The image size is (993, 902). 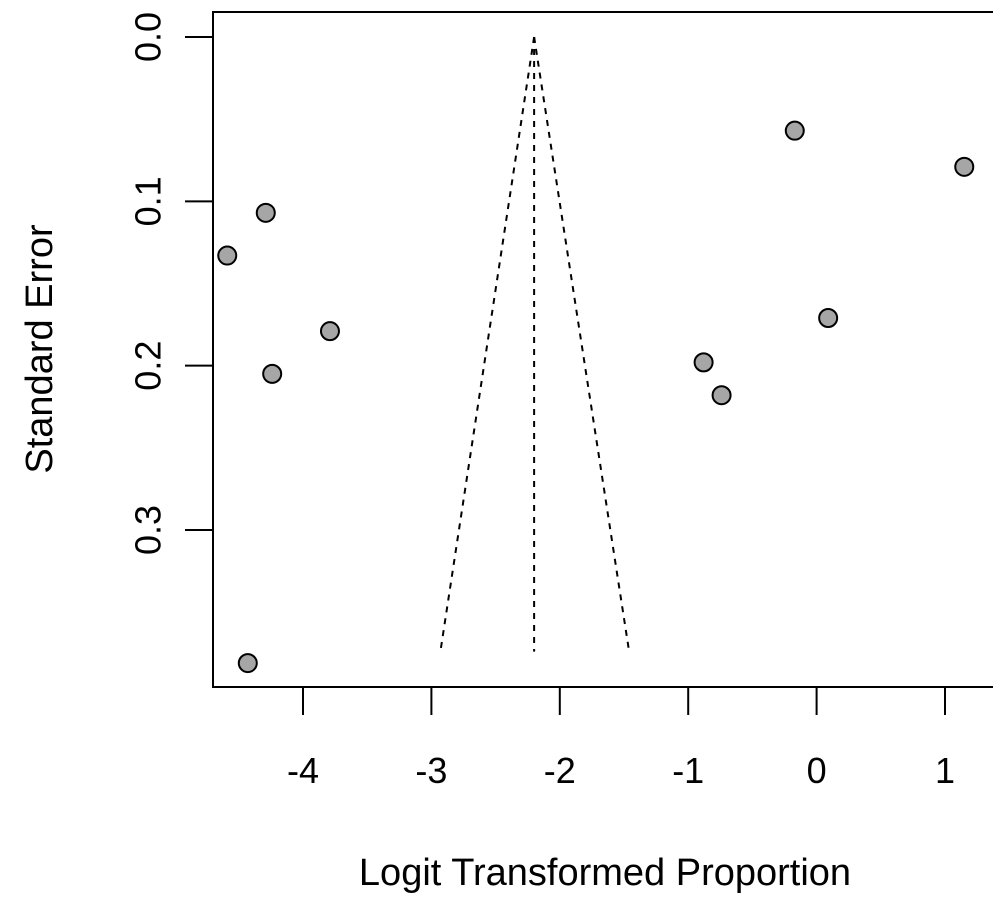 I want to click on x-tick-label: -2, so click(x=560, y=770).